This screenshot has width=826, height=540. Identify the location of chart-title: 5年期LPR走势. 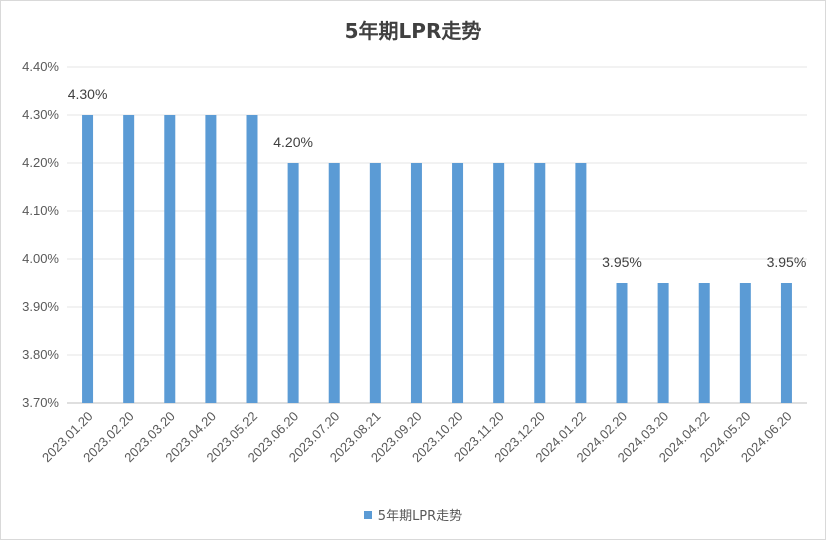
(413, 31).